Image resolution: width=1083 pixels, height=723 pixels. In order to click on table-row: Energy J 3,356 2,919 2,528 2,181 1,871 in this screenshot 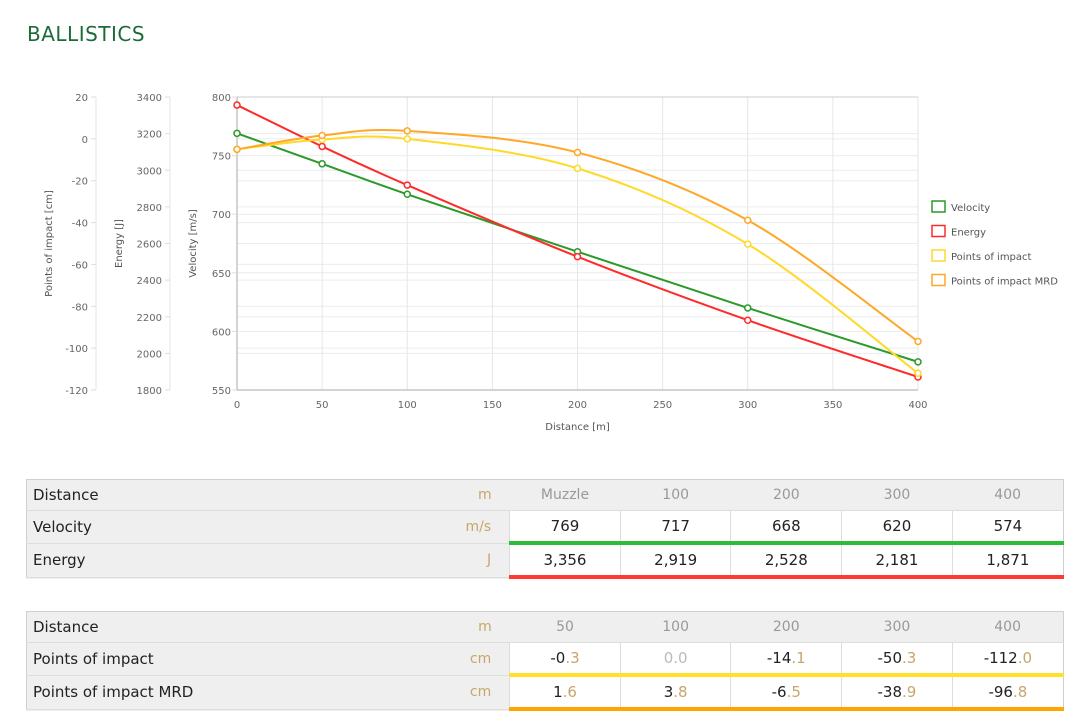, I will do `click(545, 561)`.